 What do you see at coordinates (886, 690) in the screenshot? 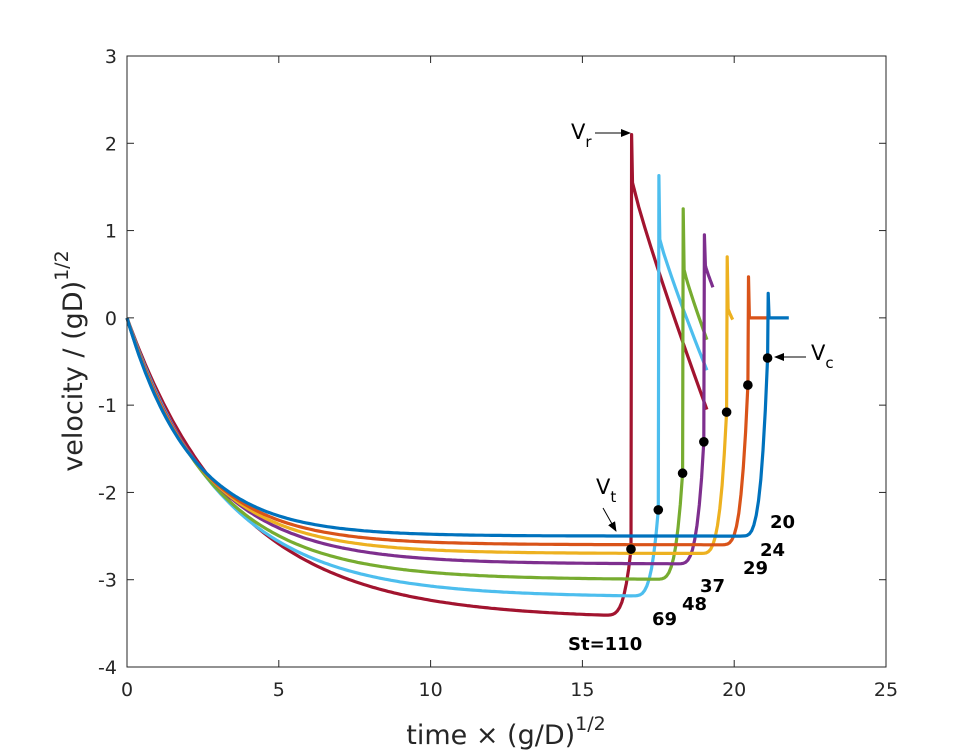
I see `x-tick-label: 25` at bounding box center [886, 690].